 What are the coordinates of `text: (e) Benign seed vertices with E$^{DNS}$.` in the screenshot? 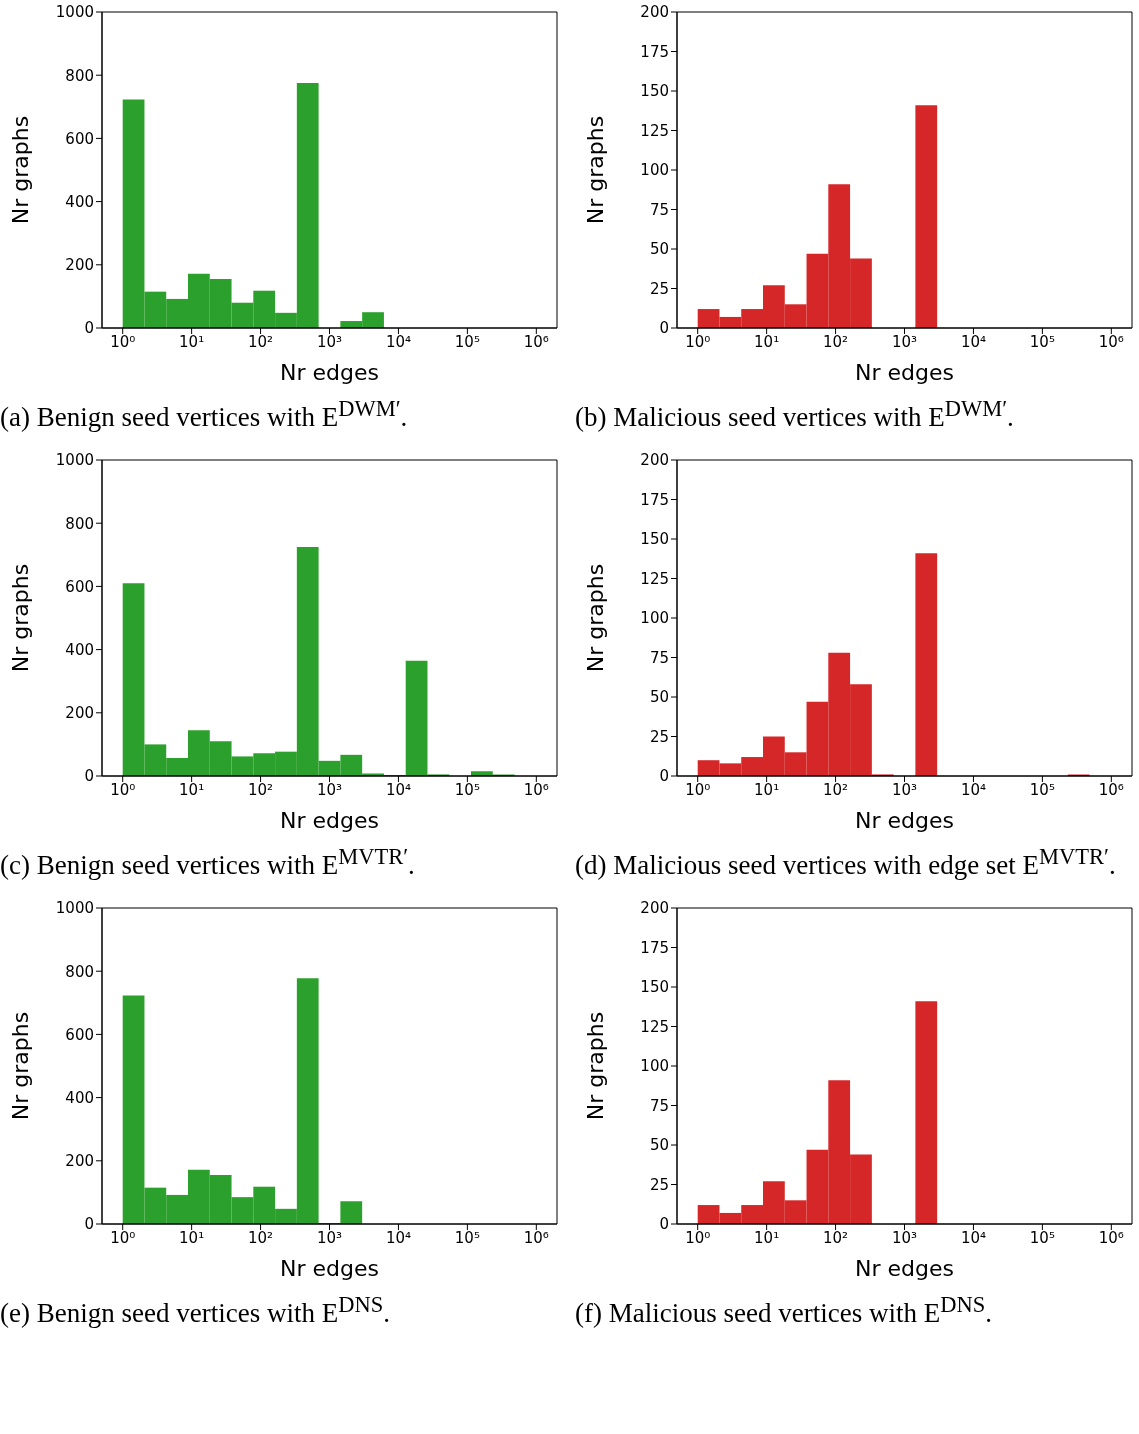 It's located at (195, 1309).